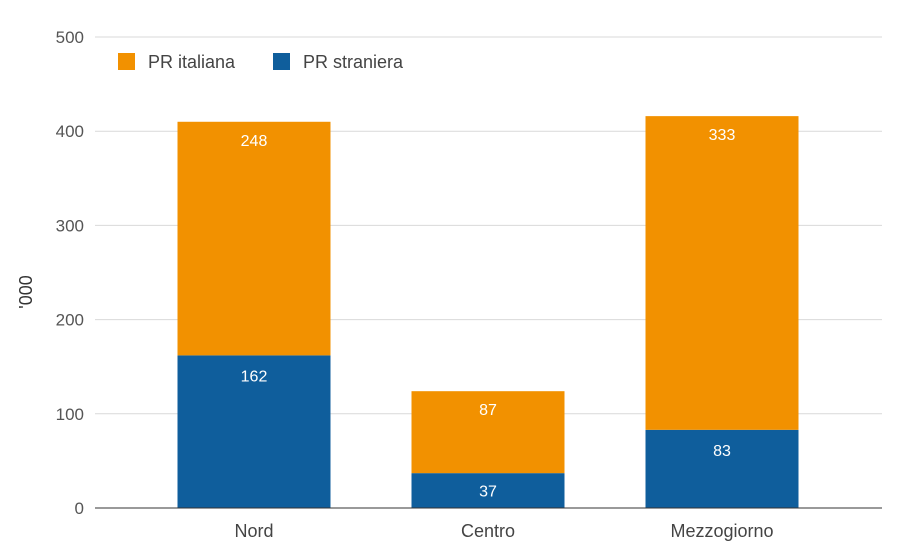 The width and height of the screenshot is (910, 553). Describe the element at coordinates (261, 62) in the screenshot. I see `legend: PR italiana PR straniera` at that location.